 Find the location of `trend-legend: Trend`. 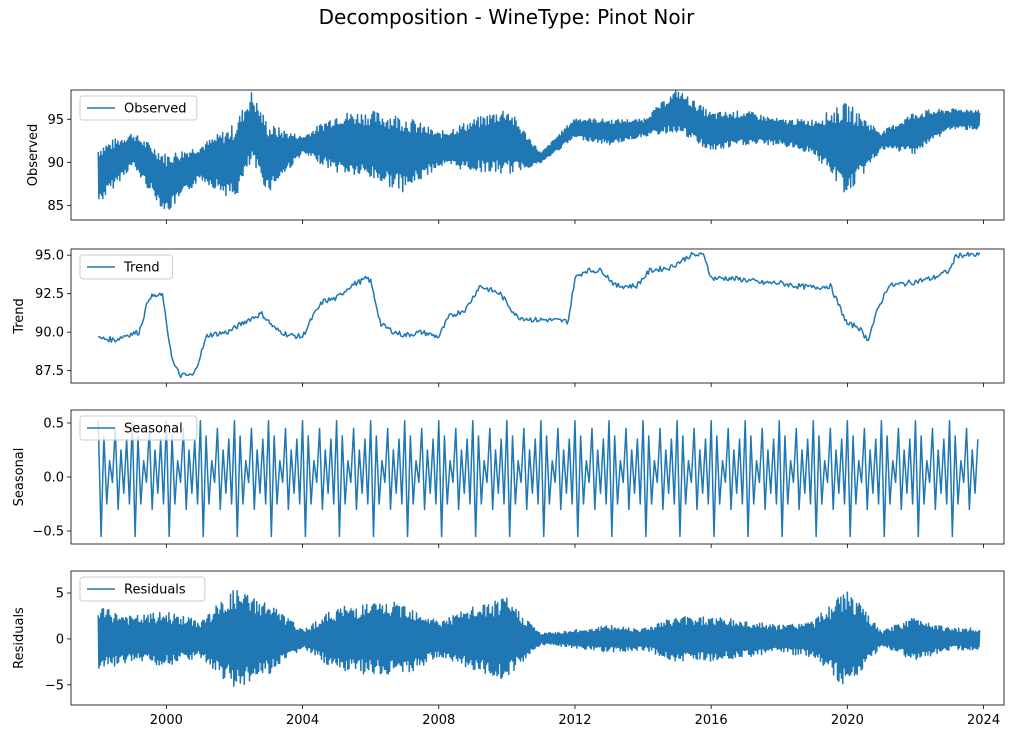

trend-legend: Trend is located at coordinates (126, 267).